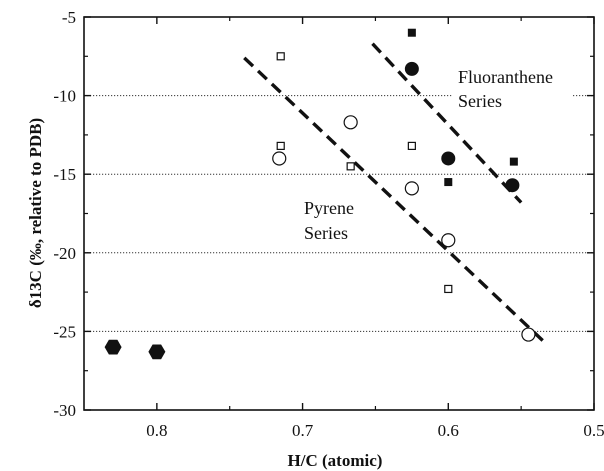 This screenshot has width=604, height=471. What do you see at coordinates (69, 17) in the screenshot?
I see `y-tick-label: -5` at bounding box center [69, 17].